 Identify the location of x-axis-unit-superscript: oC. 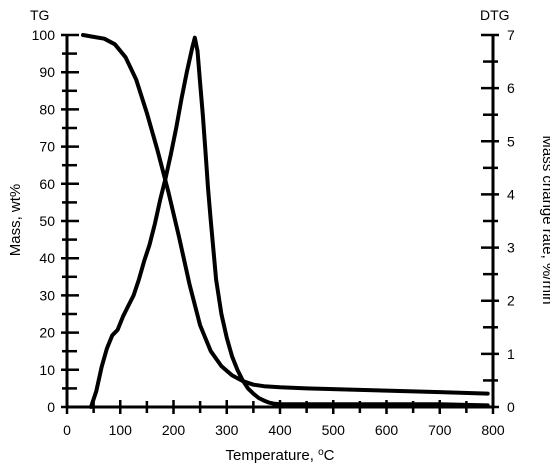
(326, 455).